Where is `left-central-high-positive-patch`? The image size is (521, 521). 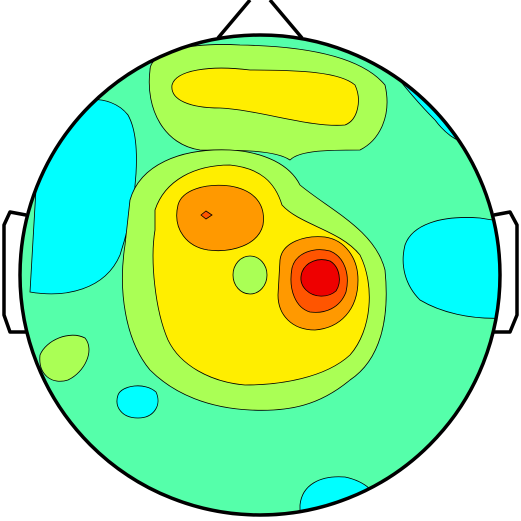
left-central-high-positive-patch is located at coordinates (220, 217).